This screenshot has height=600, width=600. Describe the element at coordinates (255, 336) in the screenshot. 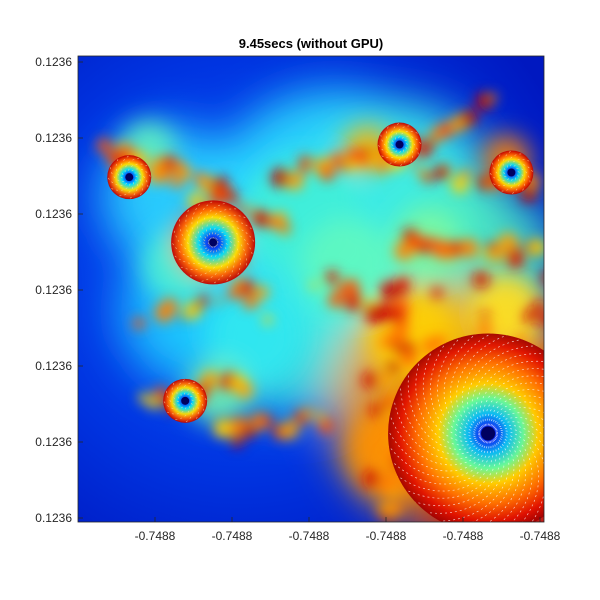

I see `body-blob` at that location.